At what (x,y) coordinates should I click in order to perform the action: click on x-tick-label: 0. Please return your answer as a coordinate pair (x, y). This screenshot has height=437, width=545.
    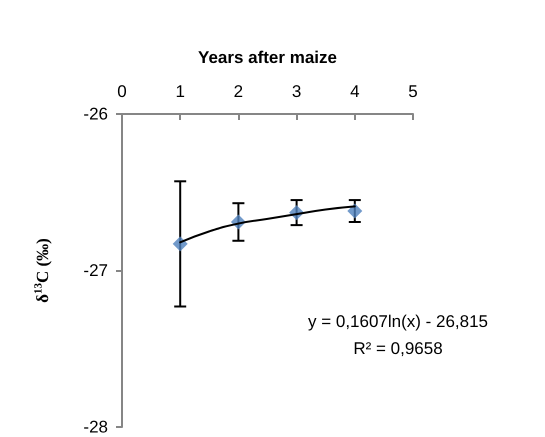
    Looking at the image, I should click on (122, 91).